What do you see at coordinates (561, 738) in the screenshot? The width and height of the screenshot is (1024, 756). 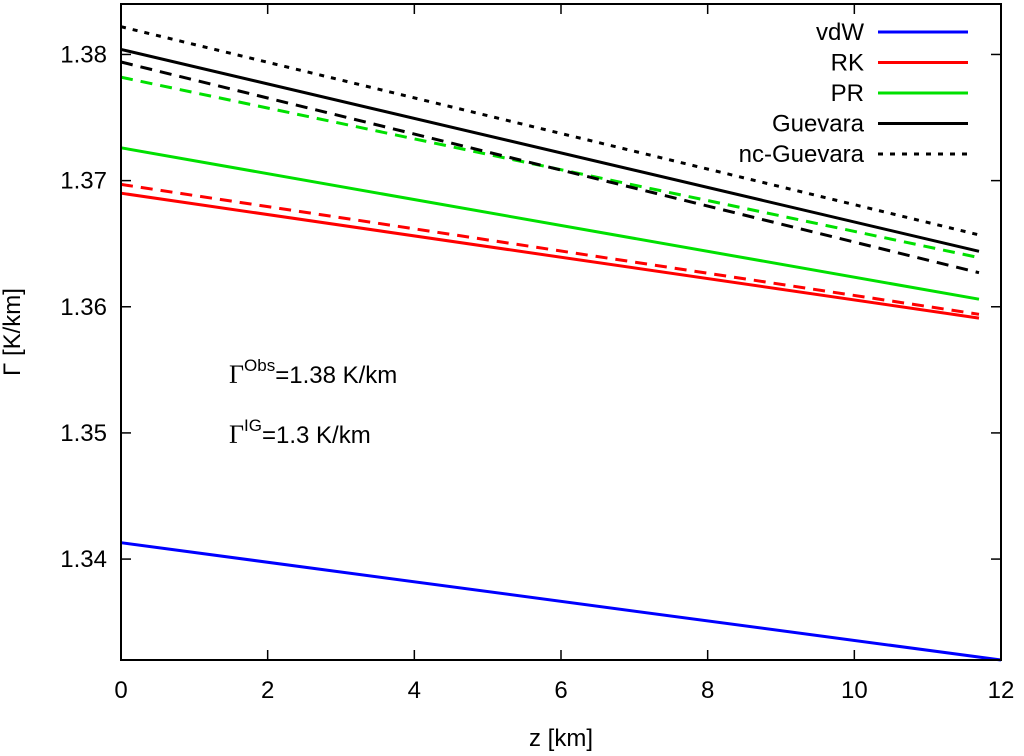 I see `x-axis-title: z [km]` at bounding box center [561, 738].